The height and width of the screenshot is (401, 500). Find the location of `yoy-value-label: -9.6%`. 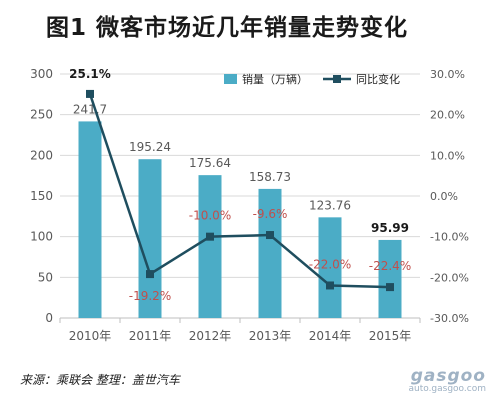

yoy-value-label: -9.6% is located at coordinates (270, 214).